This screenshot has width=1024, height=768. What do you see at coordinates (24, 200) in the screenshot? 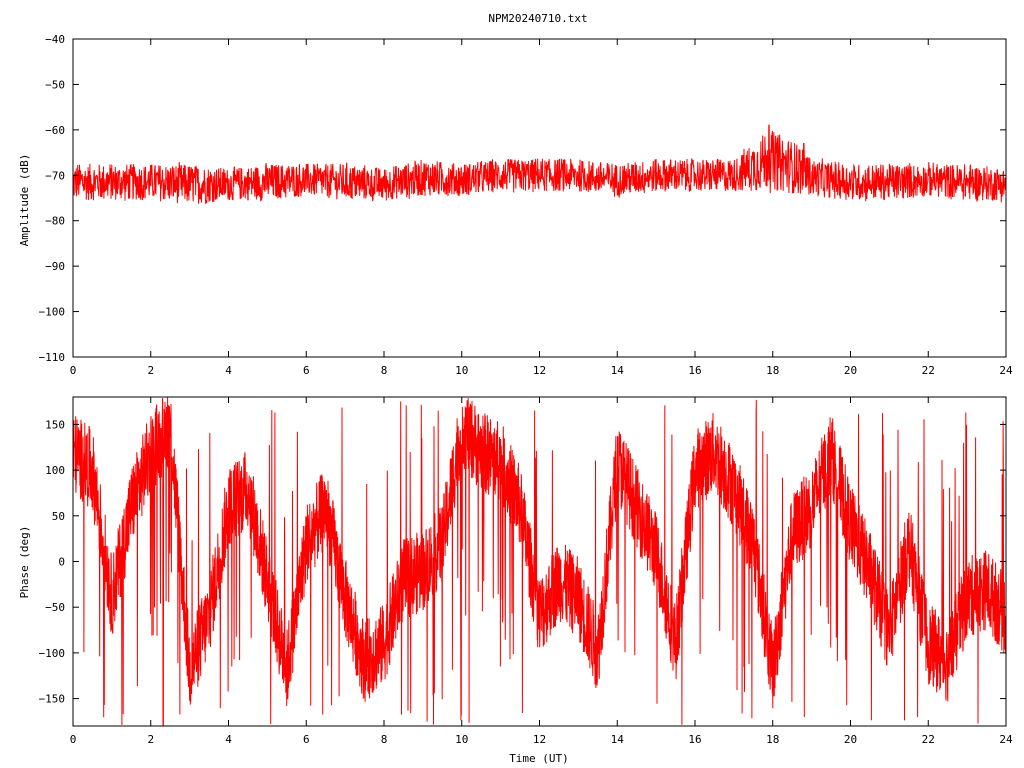
I see `amplitude-y-axis-label: Amplitude (dB)` at bounding box center [24, 200].